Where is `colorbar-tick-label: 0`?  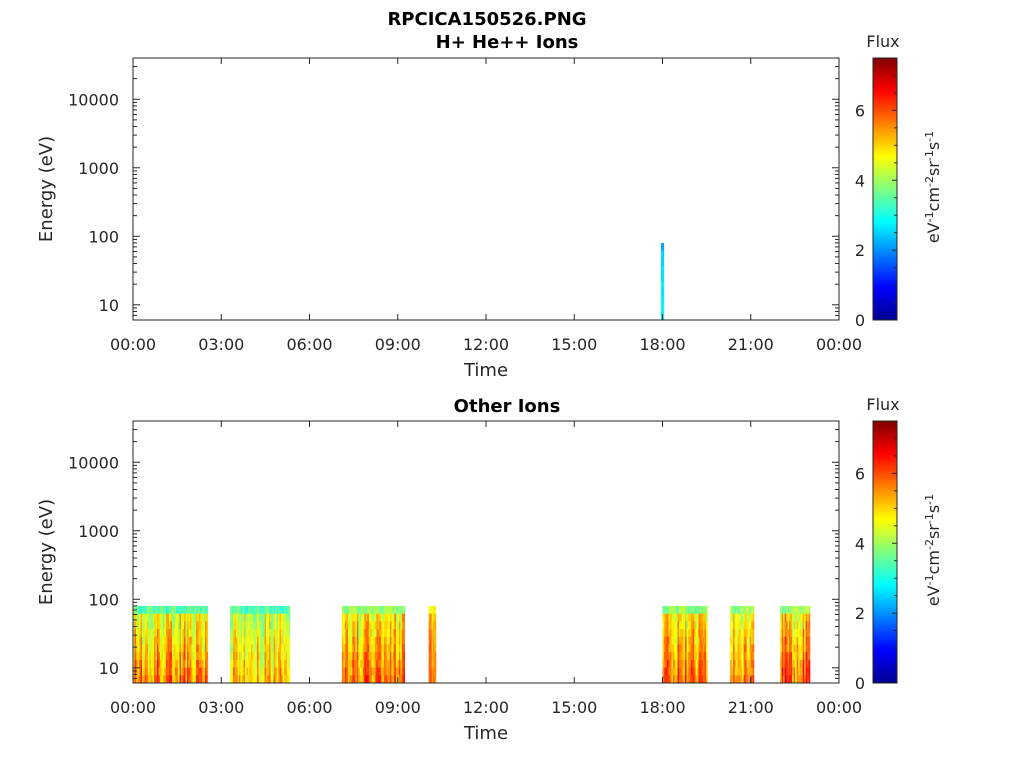
colorbar-tick-label: 0 is located at coordinates (860, 320).